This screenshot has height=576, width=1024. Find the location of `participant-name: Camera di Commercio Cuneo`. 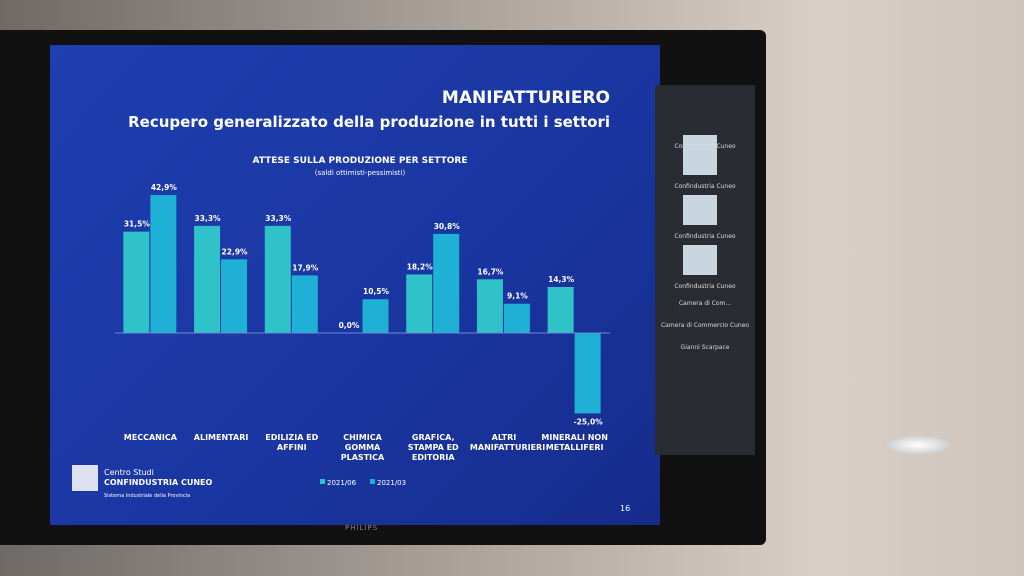

participant-name: Camera di Commercio Cuneo is located at coordinates (705, 325).